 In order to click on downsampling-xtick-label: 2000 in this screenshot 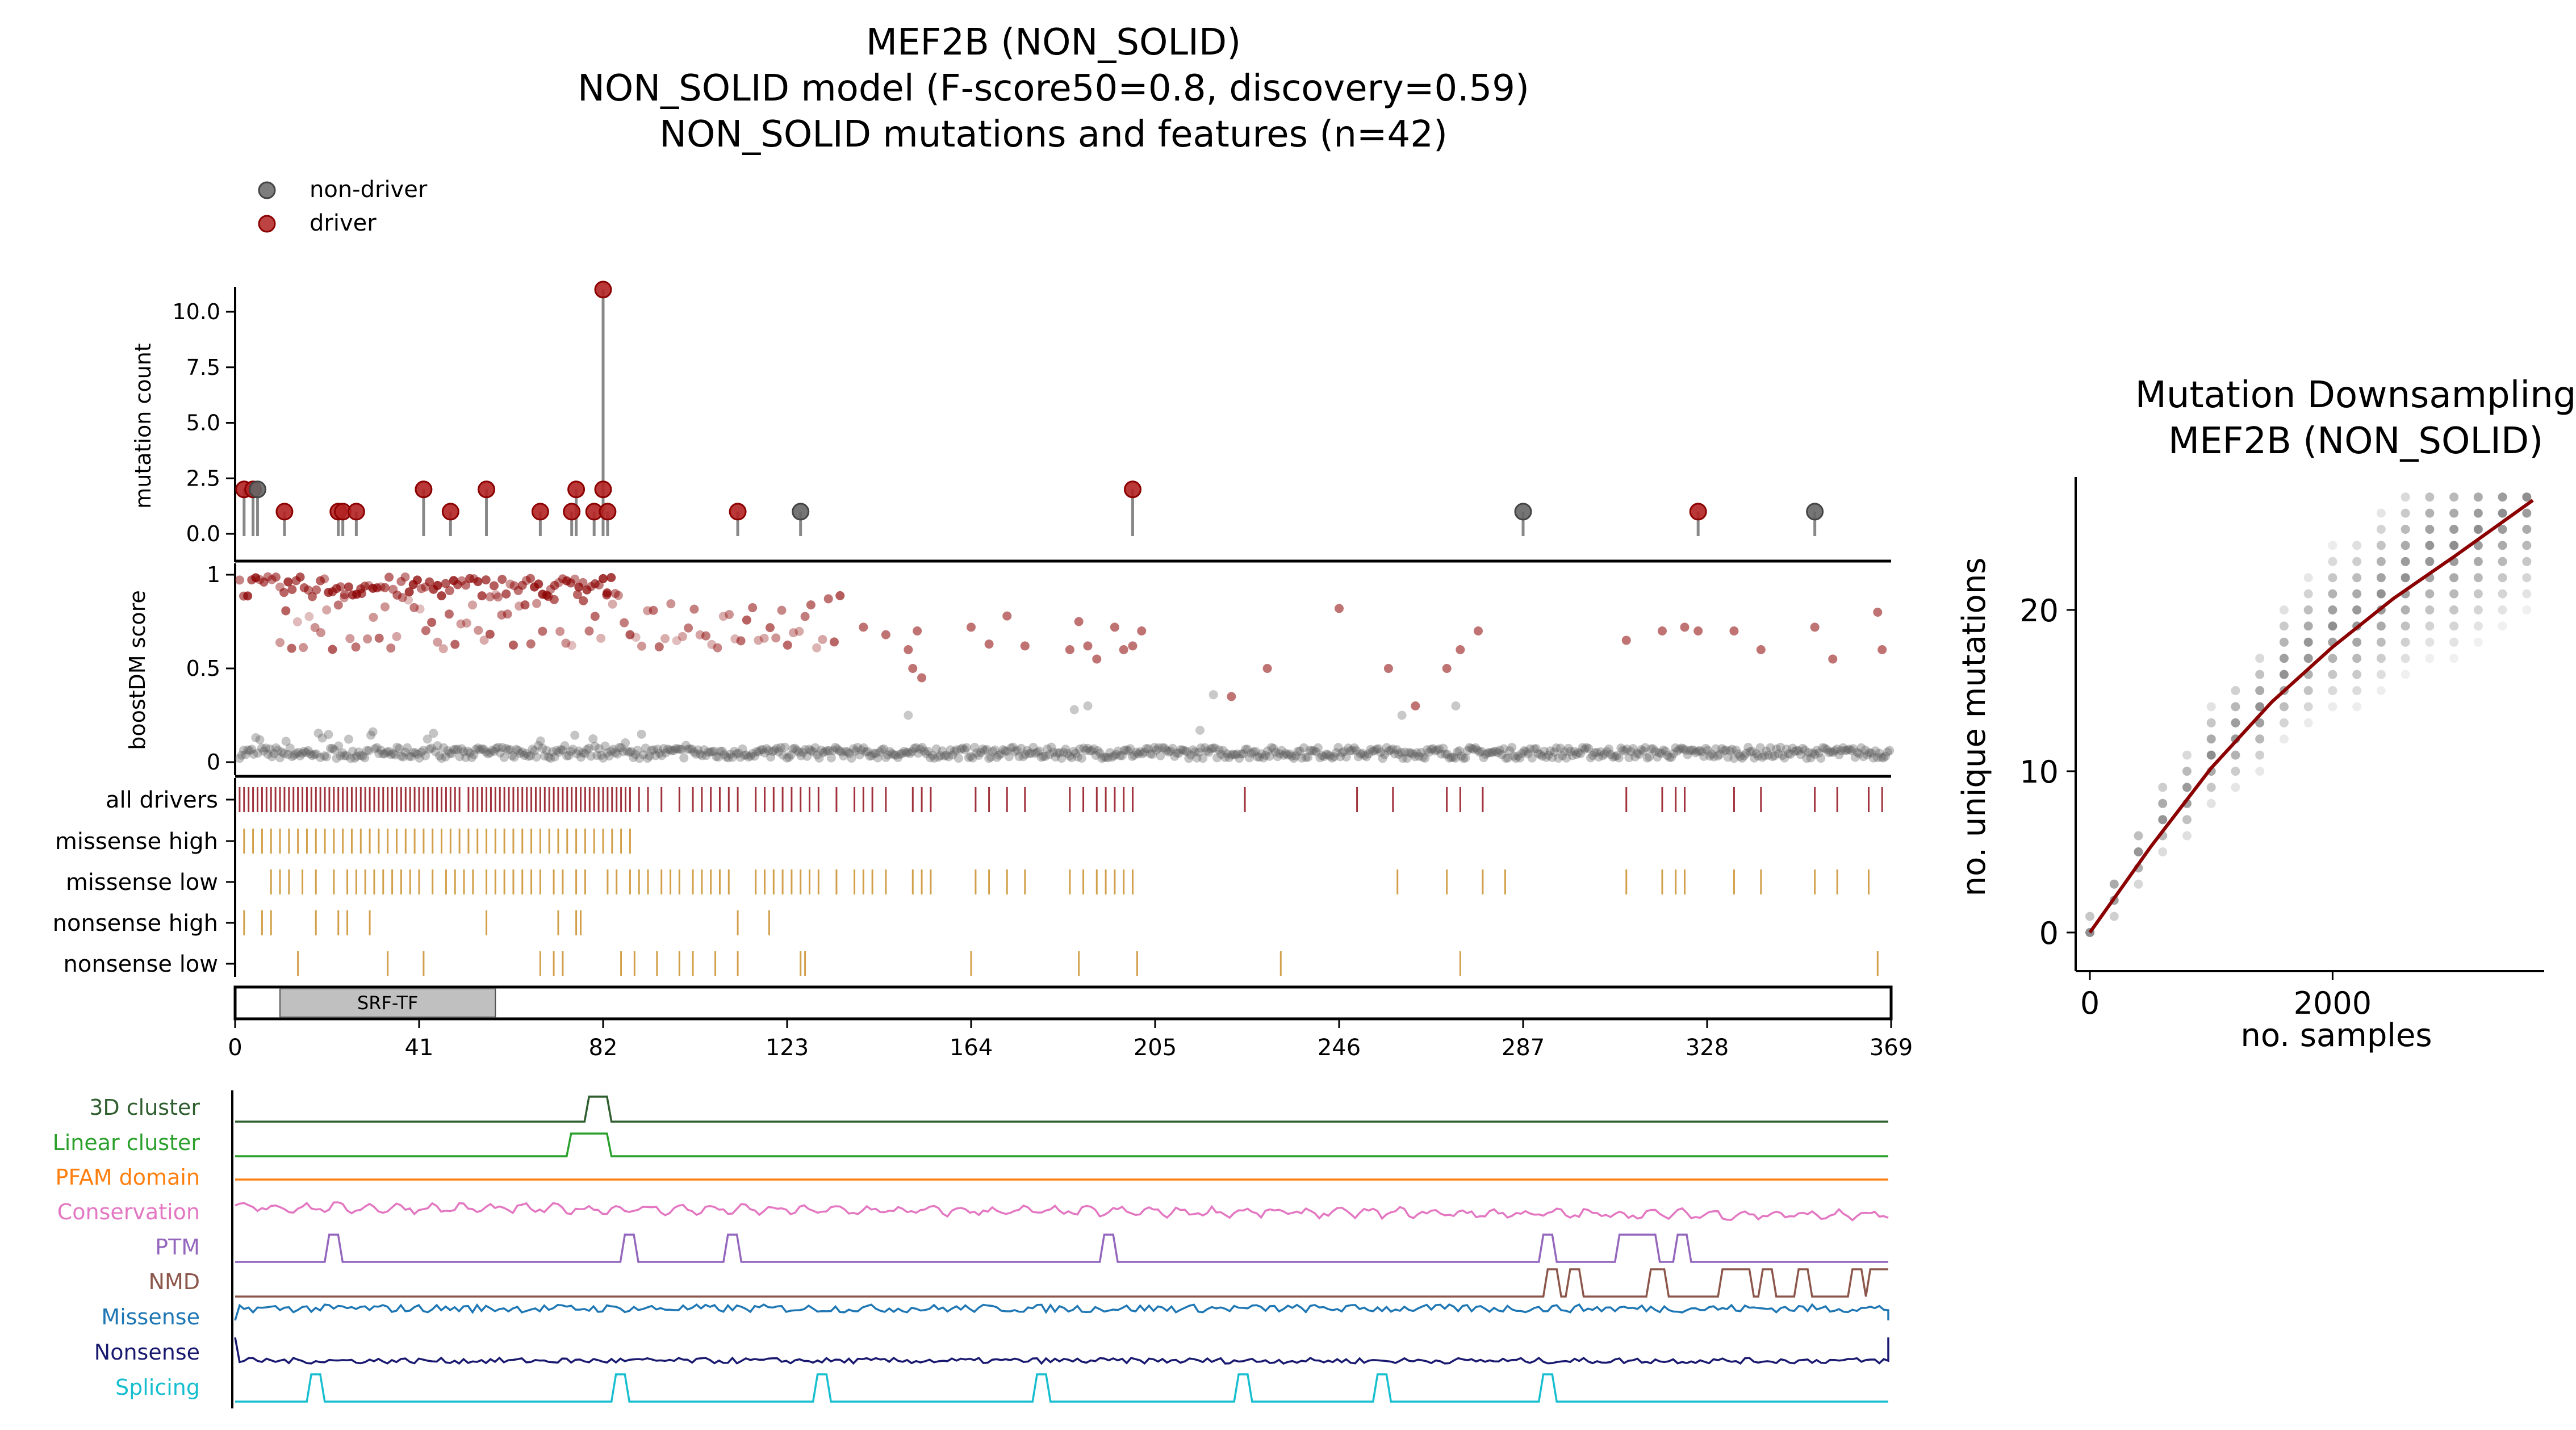, I will do `click(2333, 1003)`.